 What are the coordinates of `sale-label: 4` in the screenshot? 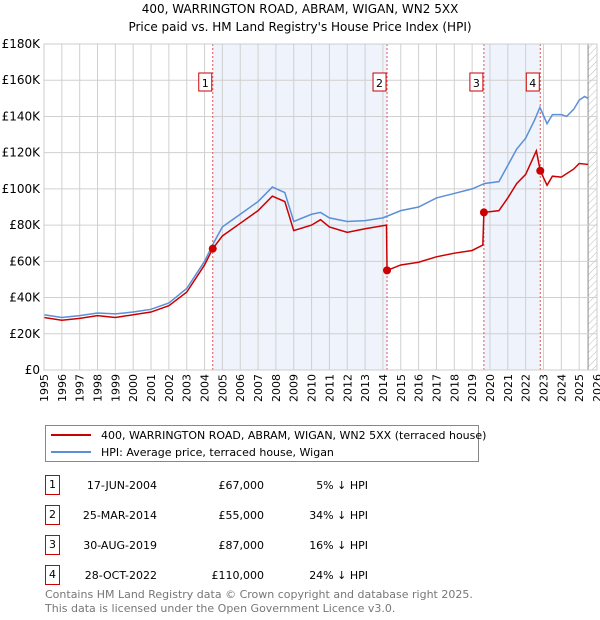 It's located at (532, 83).